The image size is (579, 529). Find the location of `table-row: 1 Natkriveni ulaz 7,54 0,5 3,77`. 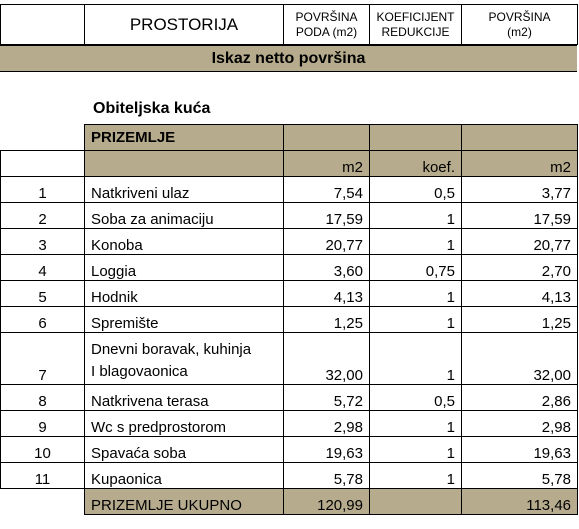

table-row: 1 Natkriveni ulaz 7,54 0,5 3,77 is located at coordinates (289, 189).